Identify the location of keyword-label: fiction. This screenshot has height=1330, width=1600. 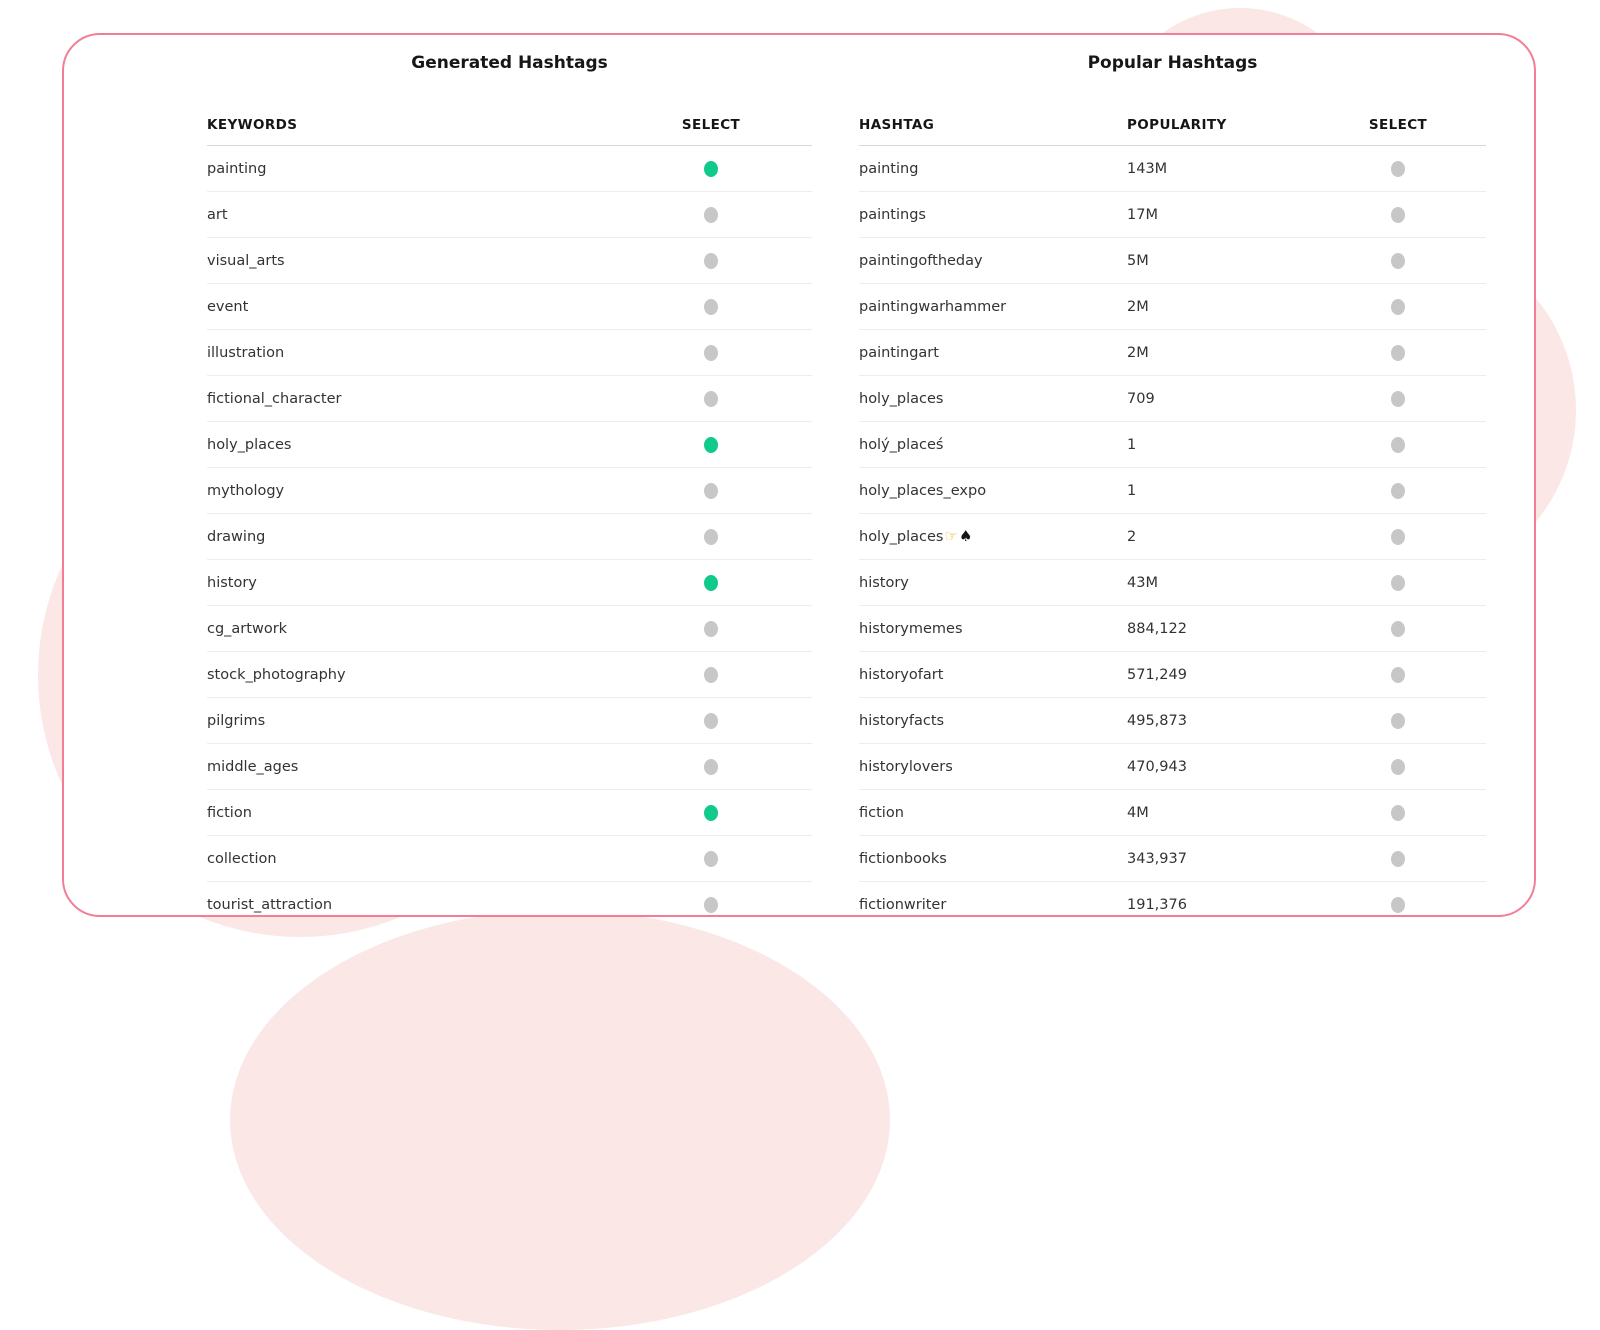
(229, 812).